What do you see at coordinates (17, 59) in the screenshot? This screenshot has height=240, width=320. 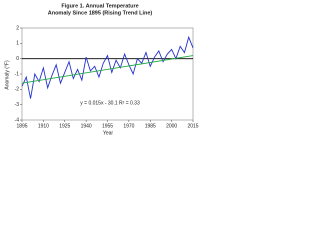 I see `y-tick-label: 0` at bounding box center [17, 59].